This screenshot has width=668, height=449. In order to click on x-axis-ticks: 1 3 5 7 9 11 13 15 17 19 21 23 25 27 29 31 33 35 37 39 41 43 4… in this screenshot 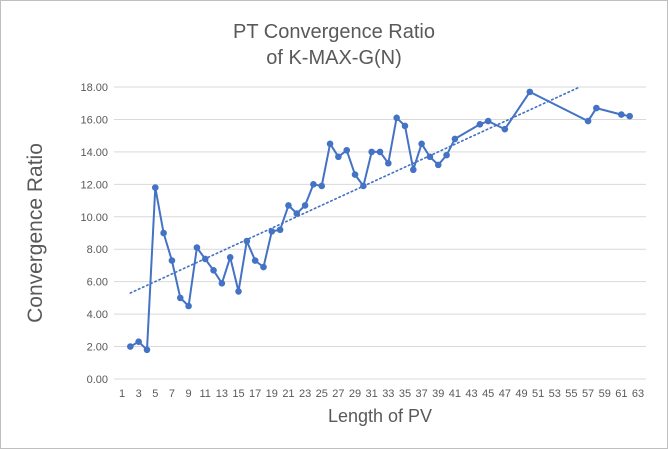, I will do `click(381, 394)`.